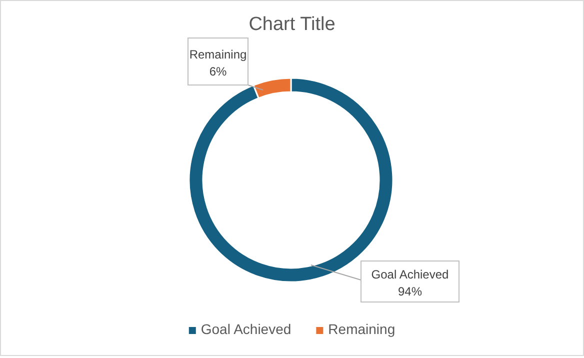 Image resolution: width=584 pixels, height=358 pixels. I want to click on slice-label: Goal Achieved, so click(410, 275).